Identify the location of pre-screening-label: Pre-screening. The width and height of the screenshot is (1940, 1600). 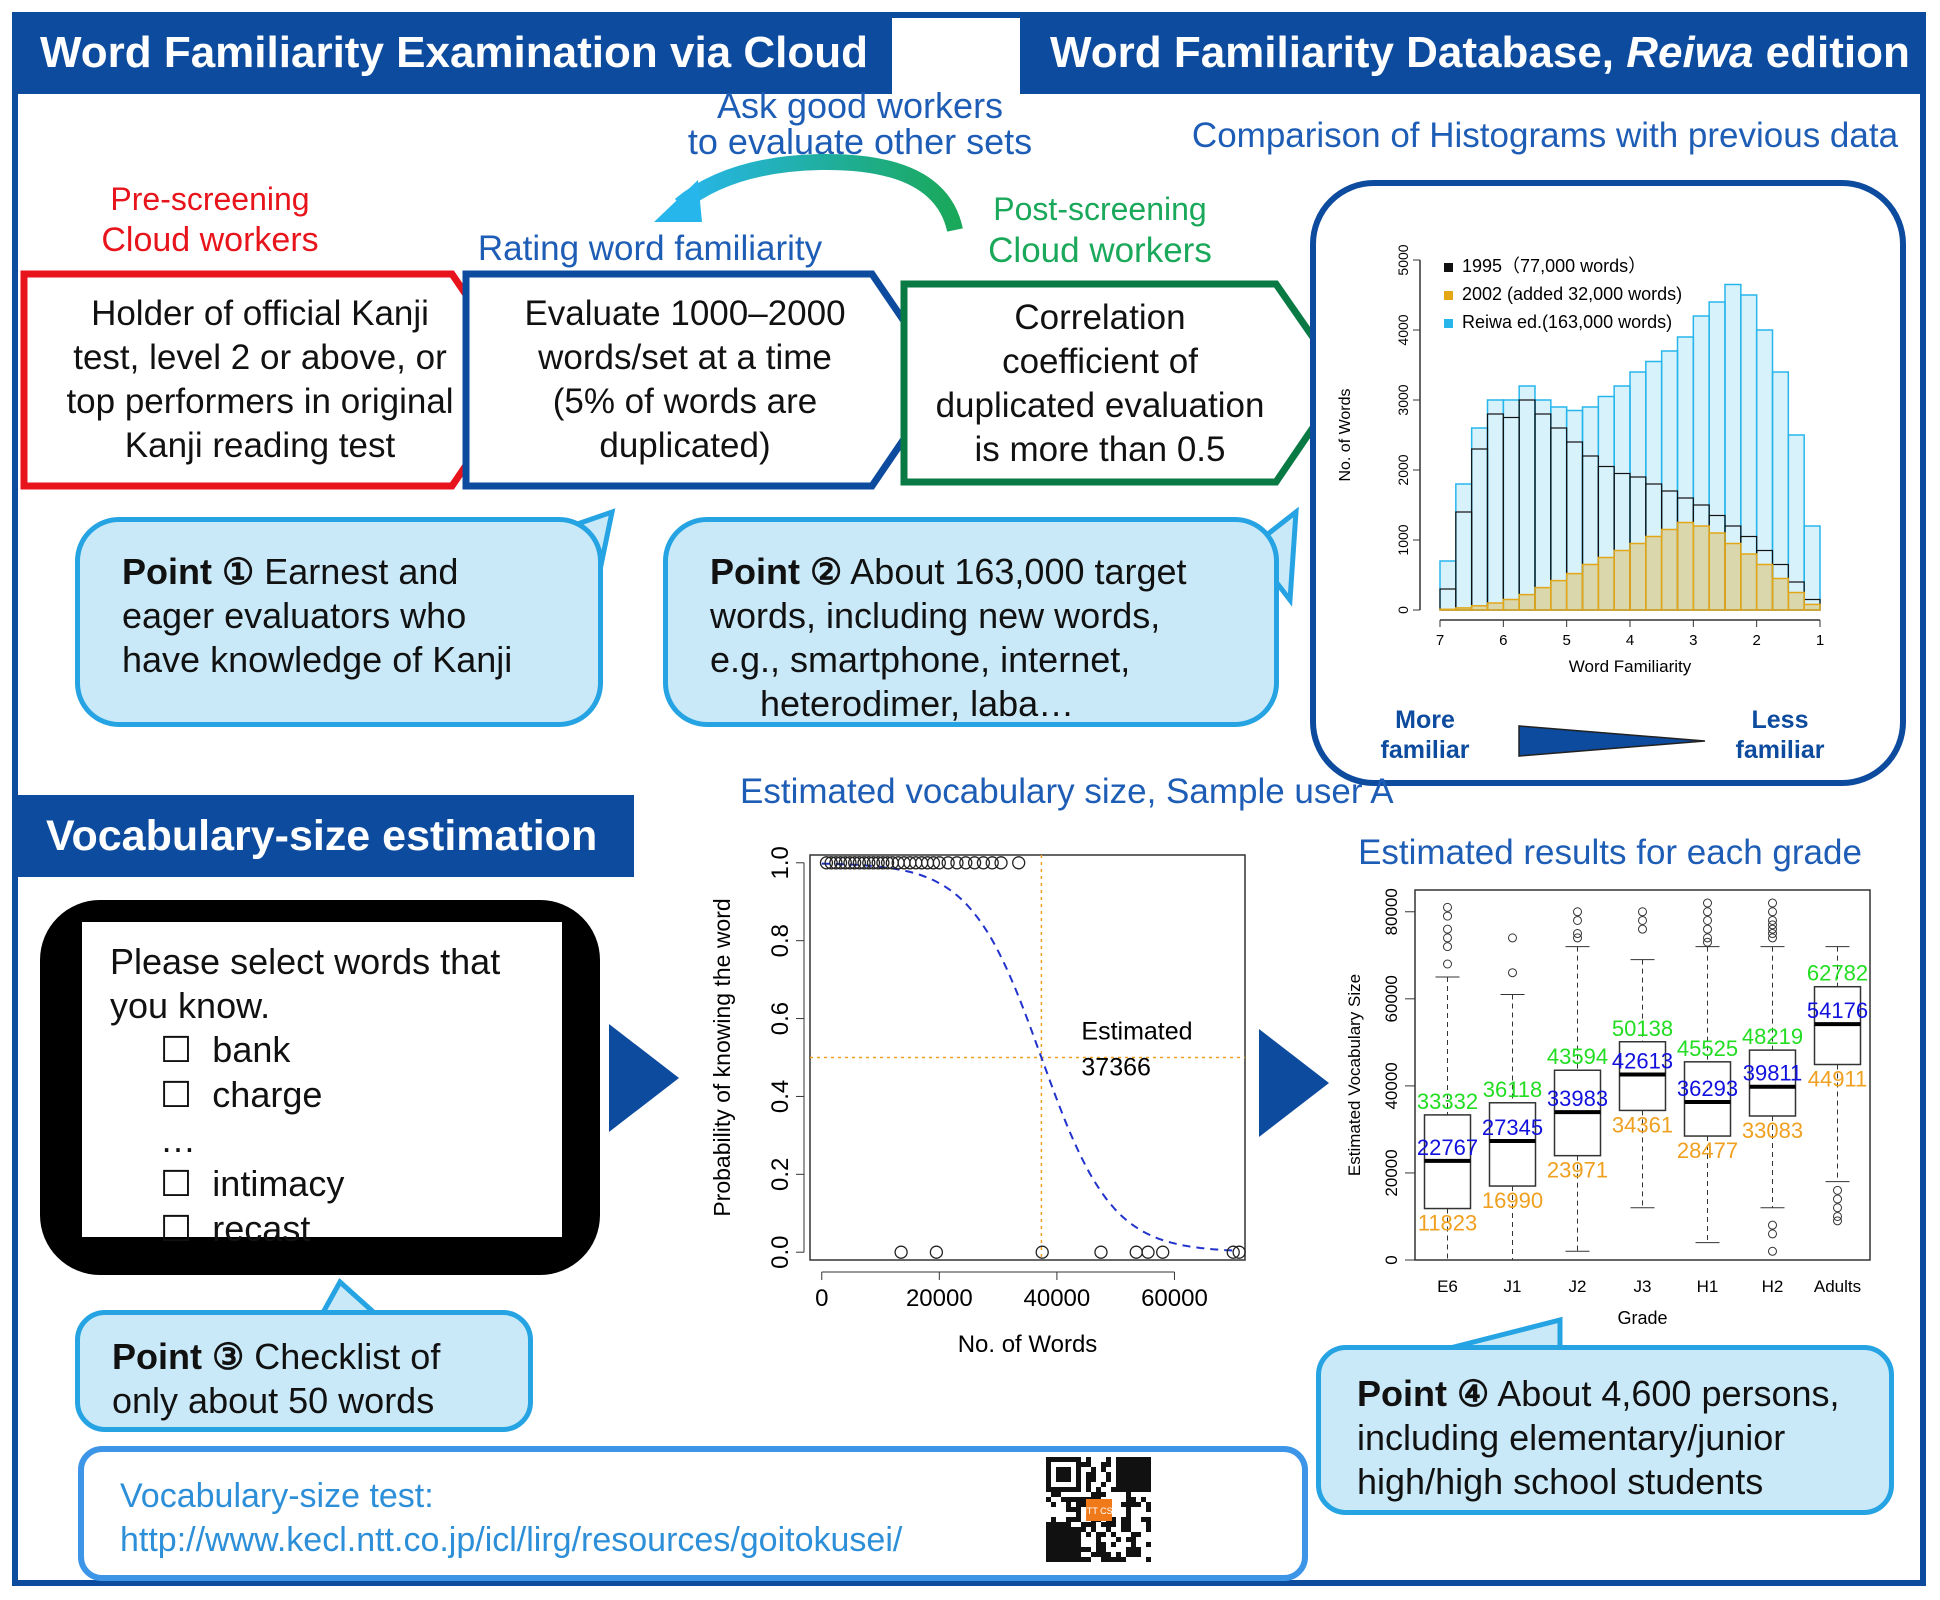
(210, 199).